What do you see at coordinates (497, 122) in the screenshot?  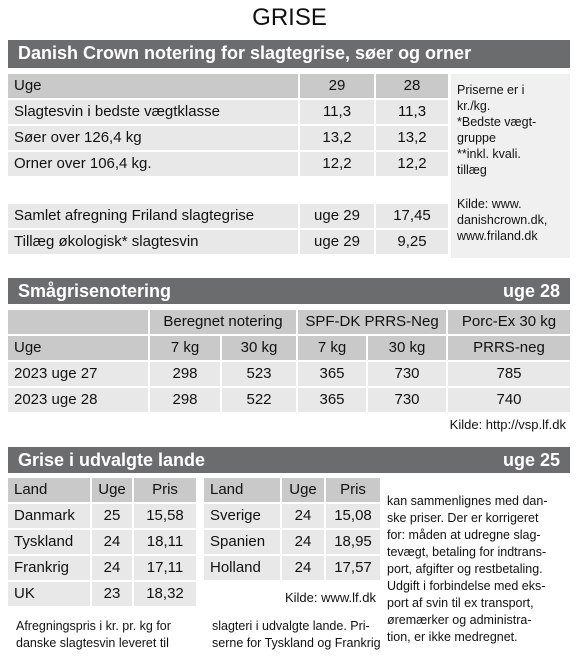 I see `note-line: *Bedste vægt-` at bounding box center [497, 122].